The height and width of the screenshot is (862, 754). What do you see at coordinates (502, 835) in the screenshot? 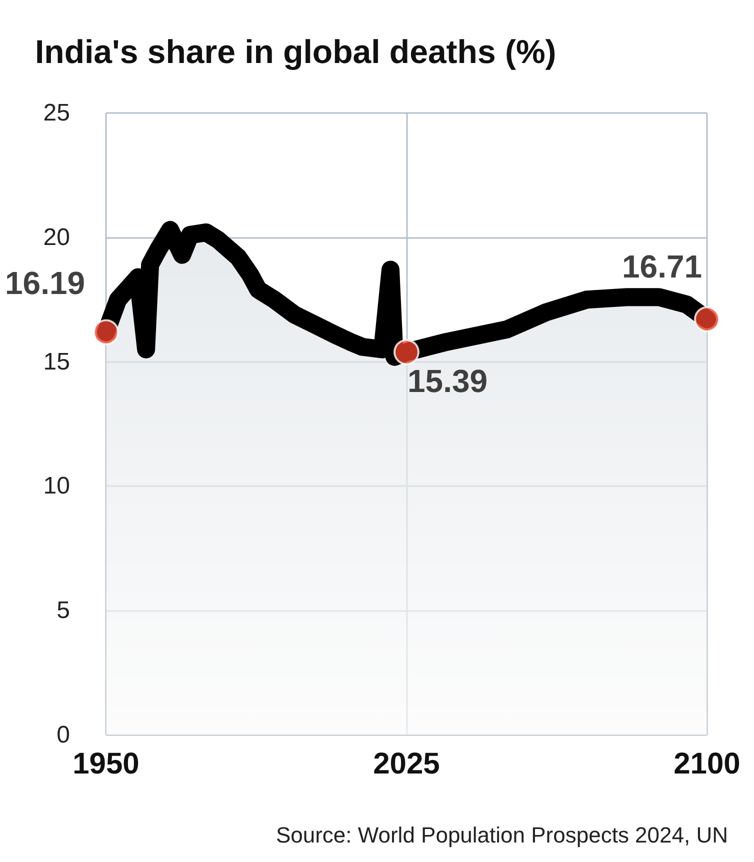
I see `source-note: Source: World Population Prospects 2024, UN` at bounding box center [502, 835].